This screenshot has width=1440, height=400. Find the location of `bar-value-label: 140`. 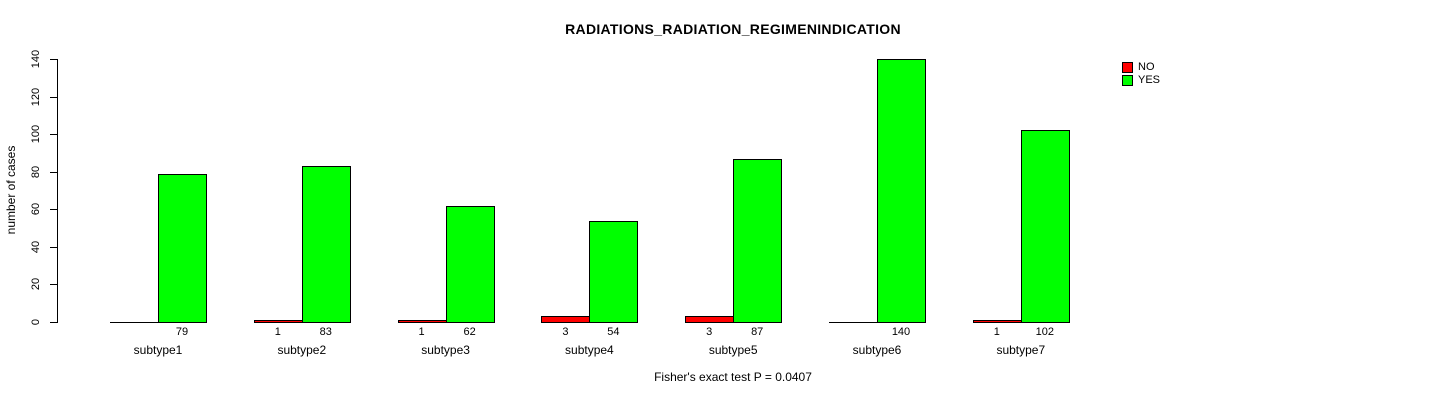

bar-value-label: 140 is located at coordinates (901, 332).